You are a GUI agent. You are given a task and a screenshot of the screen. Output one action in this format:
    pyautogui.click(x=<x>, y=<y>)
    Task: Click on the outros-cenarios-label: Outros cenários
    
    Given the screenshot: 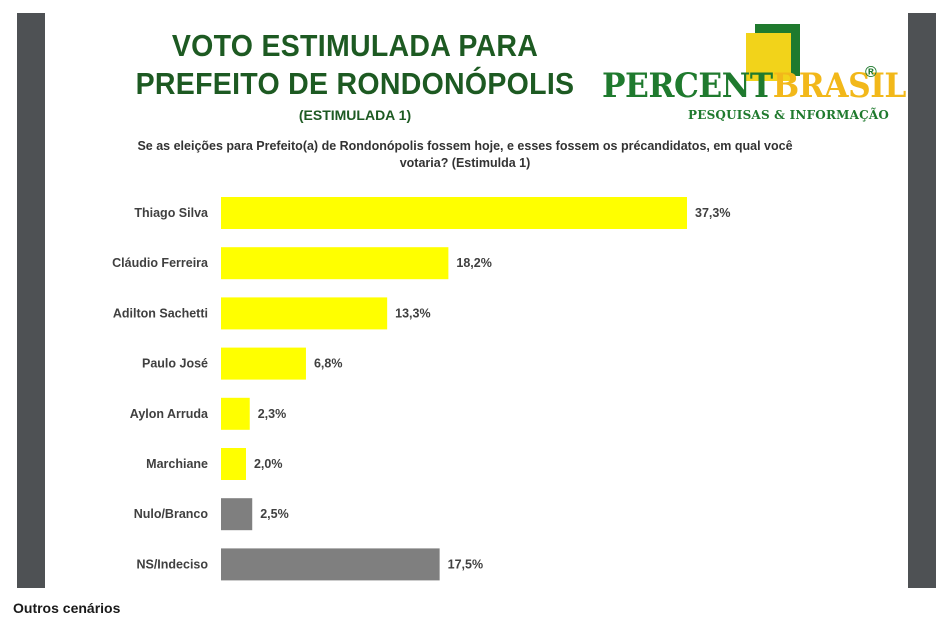 What is the action you would take?
    pyautogui.click(x=67, y=608)
    